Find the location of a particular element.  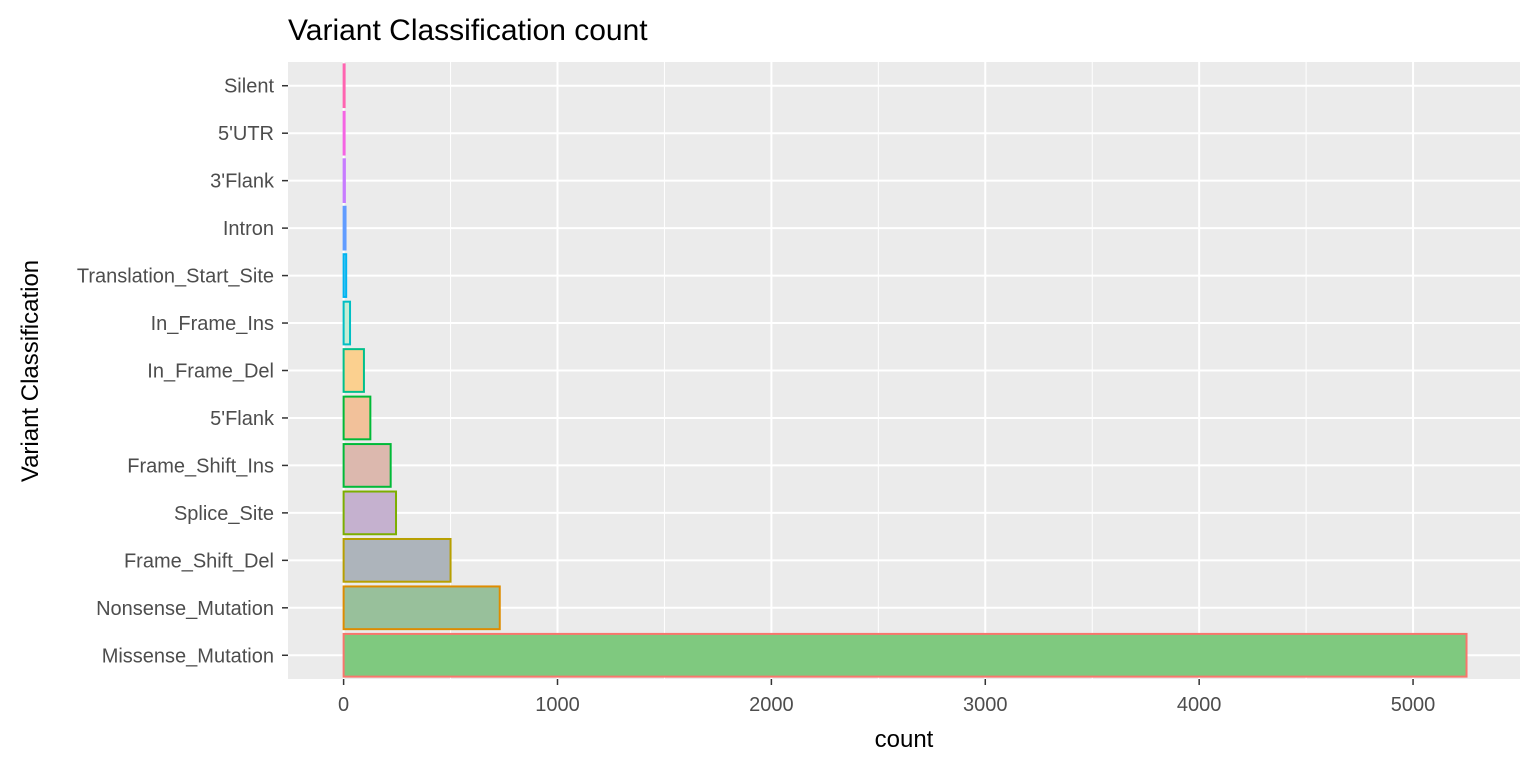

x-tick-label: 0 is located at coordinates (343, 705).